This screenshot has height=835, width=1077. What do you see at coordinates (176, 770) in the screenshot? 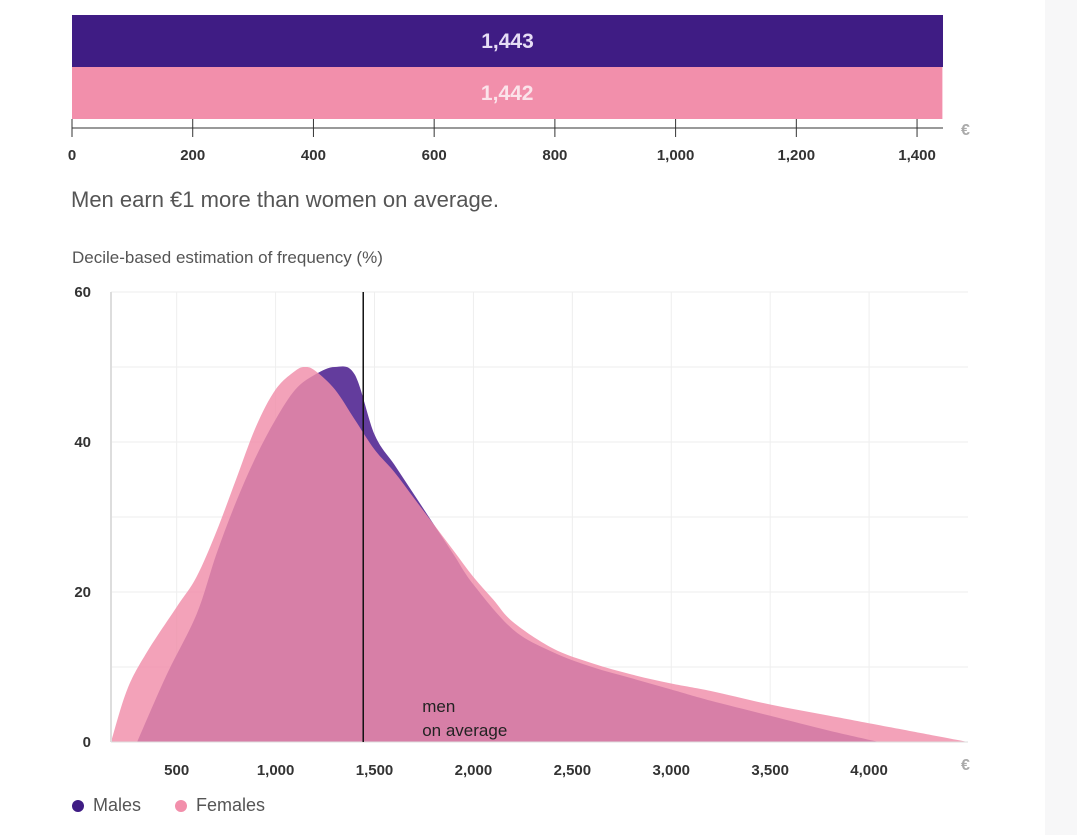
I see `distribution-x-tick-label: 500` at bounding box center [176, 770].